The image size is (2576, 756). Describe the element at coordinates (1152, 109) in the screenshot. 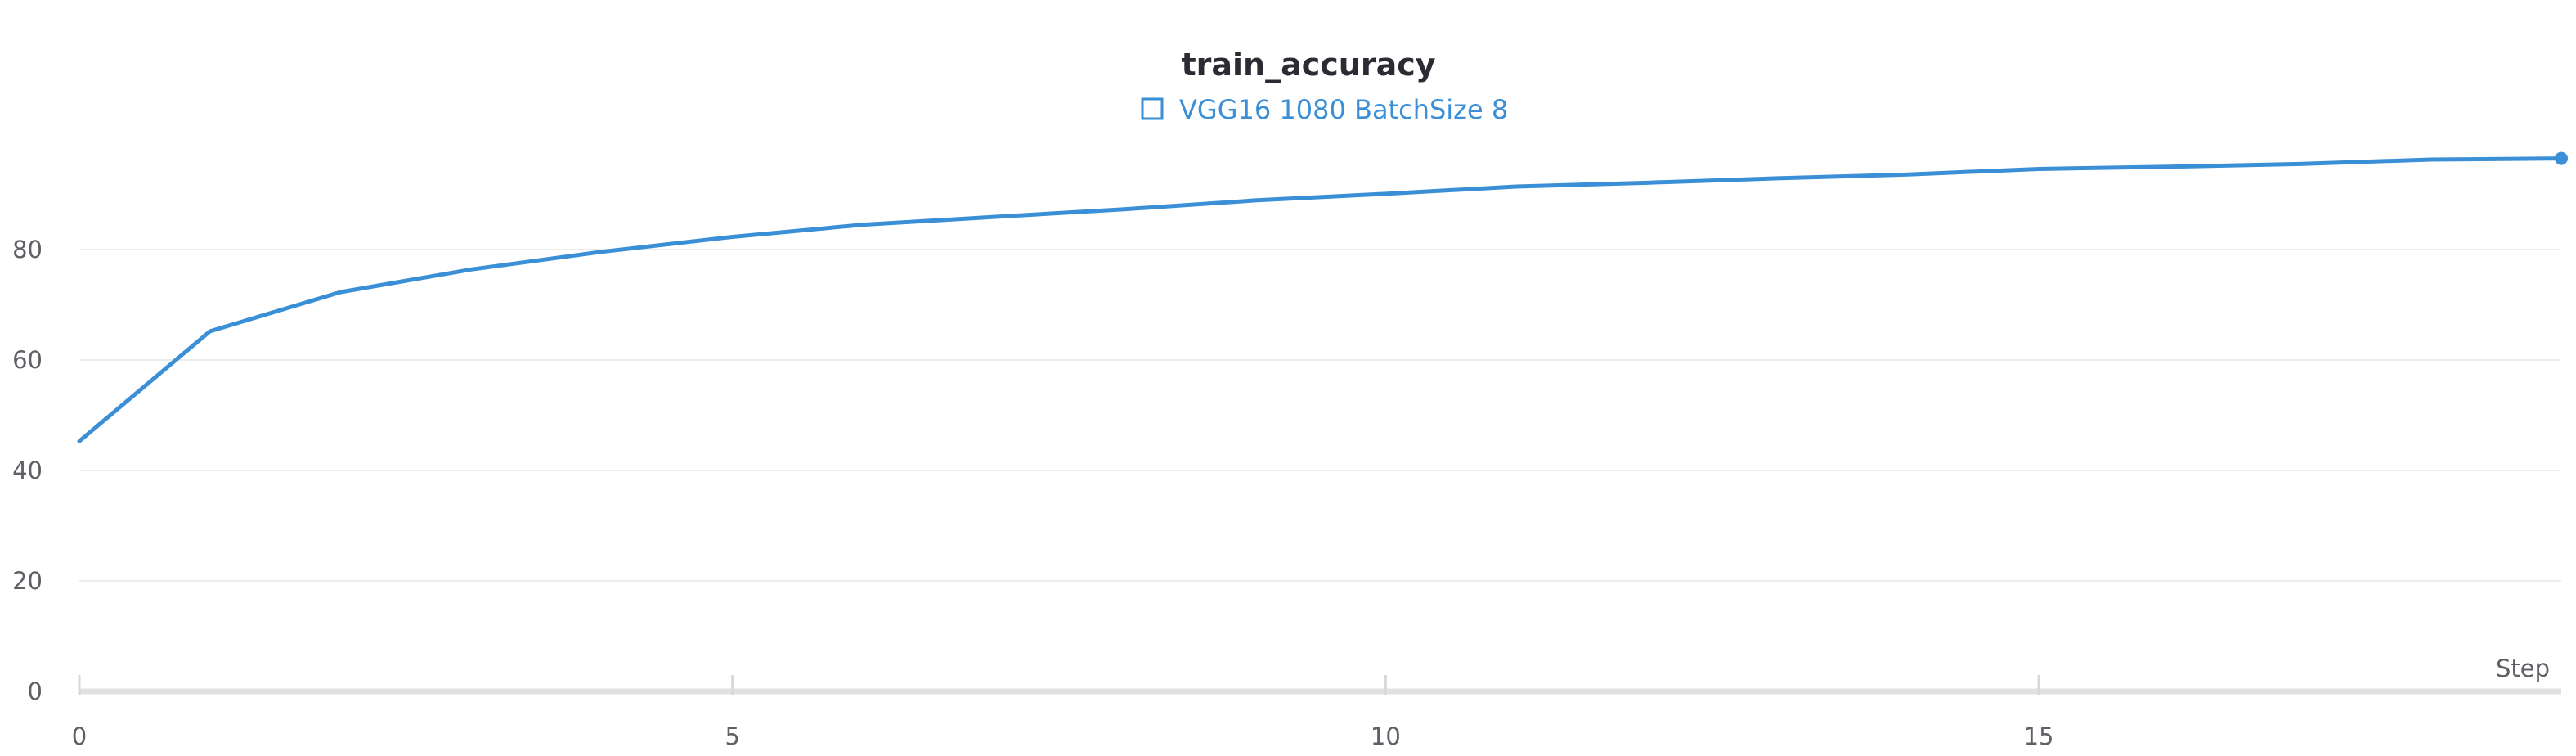

I see `legend-swatch-icon` at that location.